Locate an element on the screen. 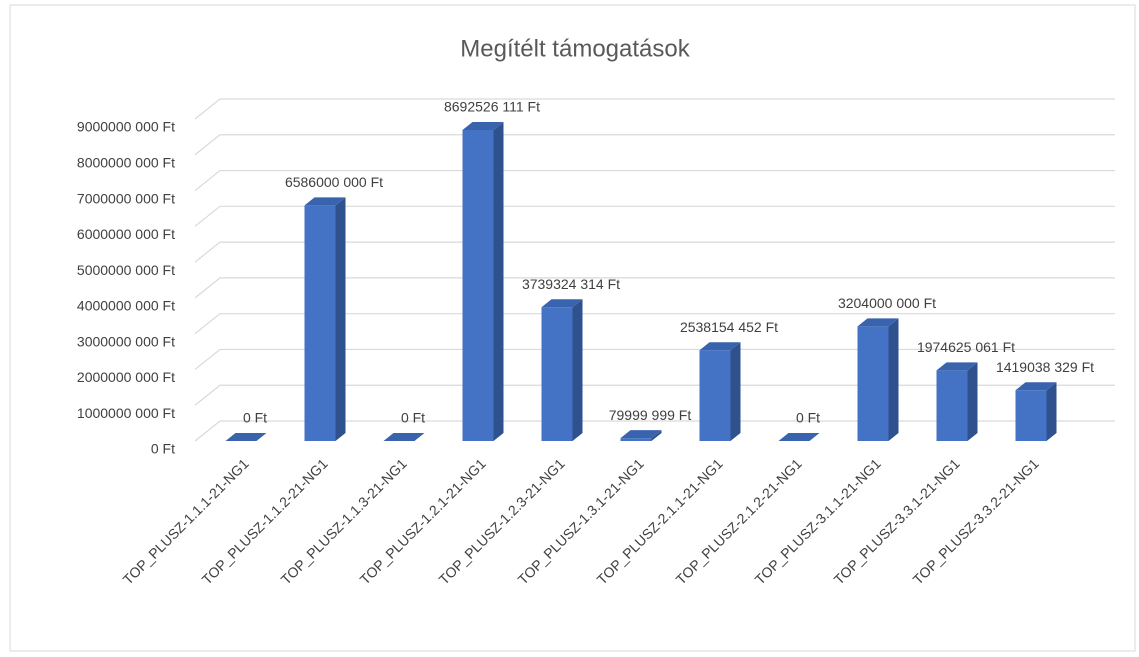  data-label: 2538154 452 Ft is located at coordinates (729, 327).